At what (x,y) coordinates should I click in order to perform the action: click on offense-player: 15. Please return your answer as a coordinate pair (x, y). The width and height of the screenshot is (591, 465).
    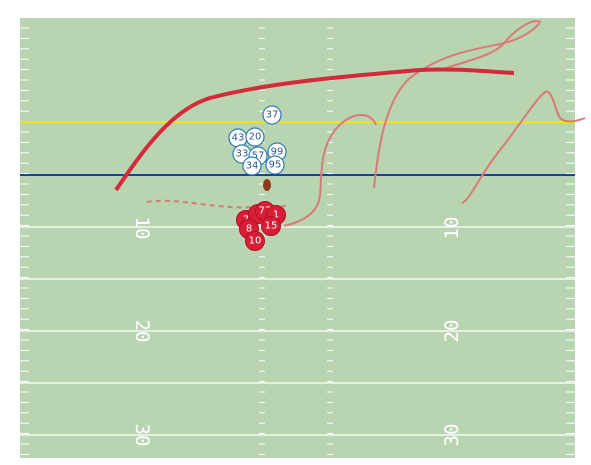
    Looking at the image, I should click on (271, 226).